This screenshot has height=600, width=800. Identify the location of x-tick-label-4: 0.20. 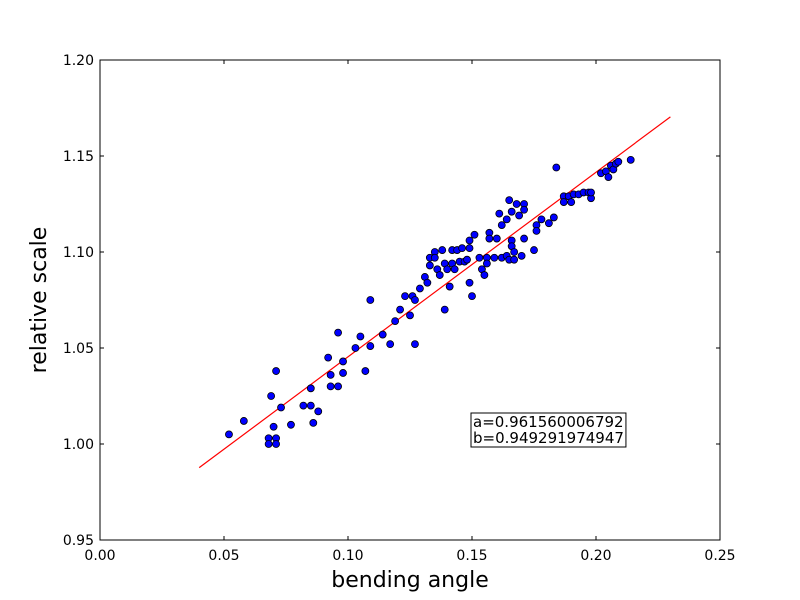
(595, 556).